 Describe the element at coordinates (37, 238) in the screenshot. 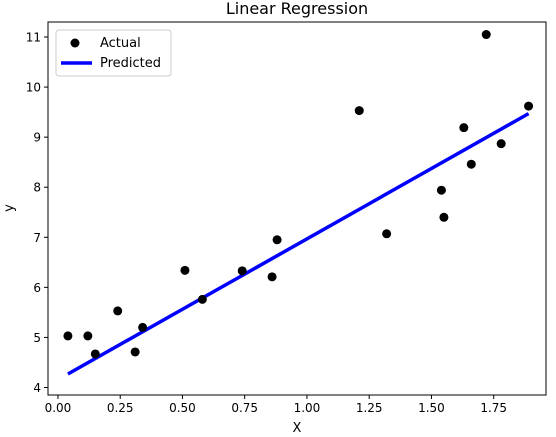

I see `y-tick-label: 7` at that location.